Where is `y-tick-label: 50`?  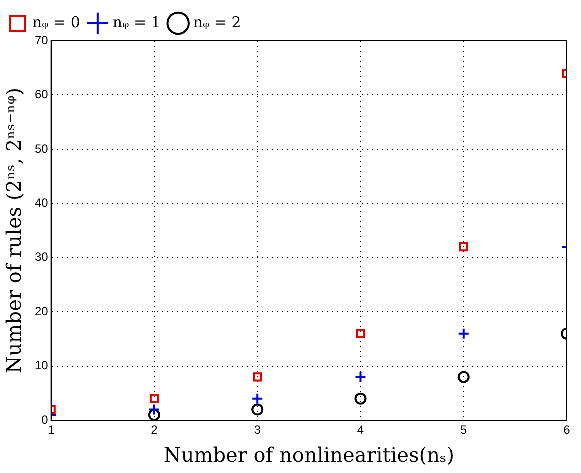
y-tick-label: 50 is located at coordinates (41, 149).